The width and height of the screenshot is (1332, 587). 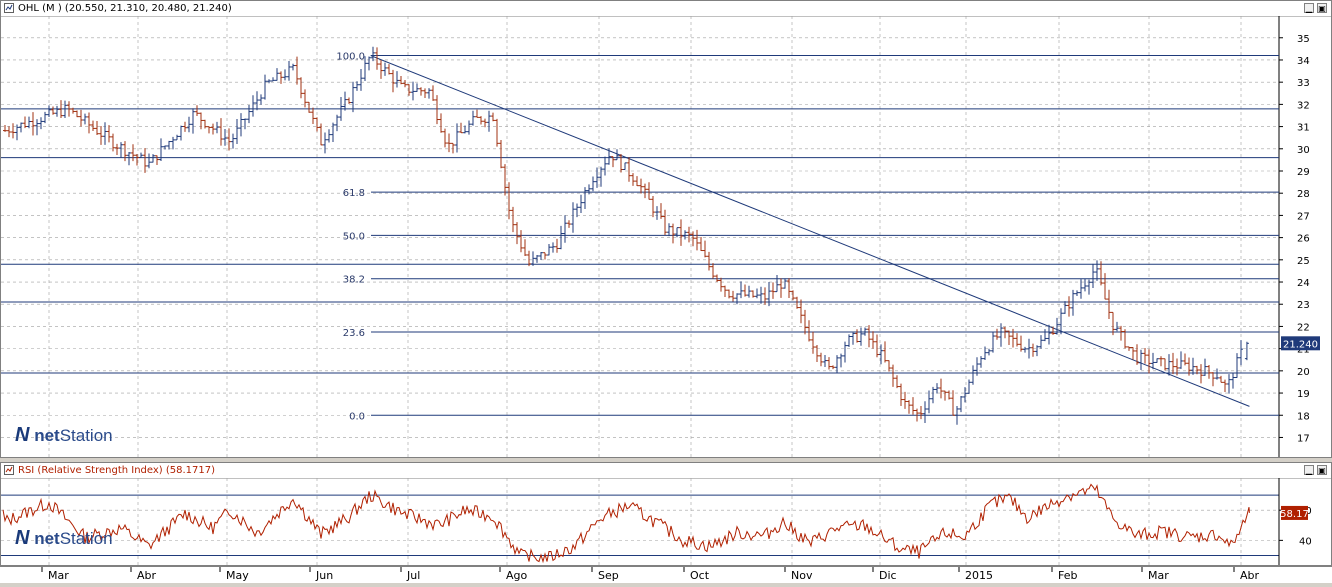 What do you see at coordinates (237, 575) in the screenshot?
I see `month-label: May` at bounding box center [237, 575].